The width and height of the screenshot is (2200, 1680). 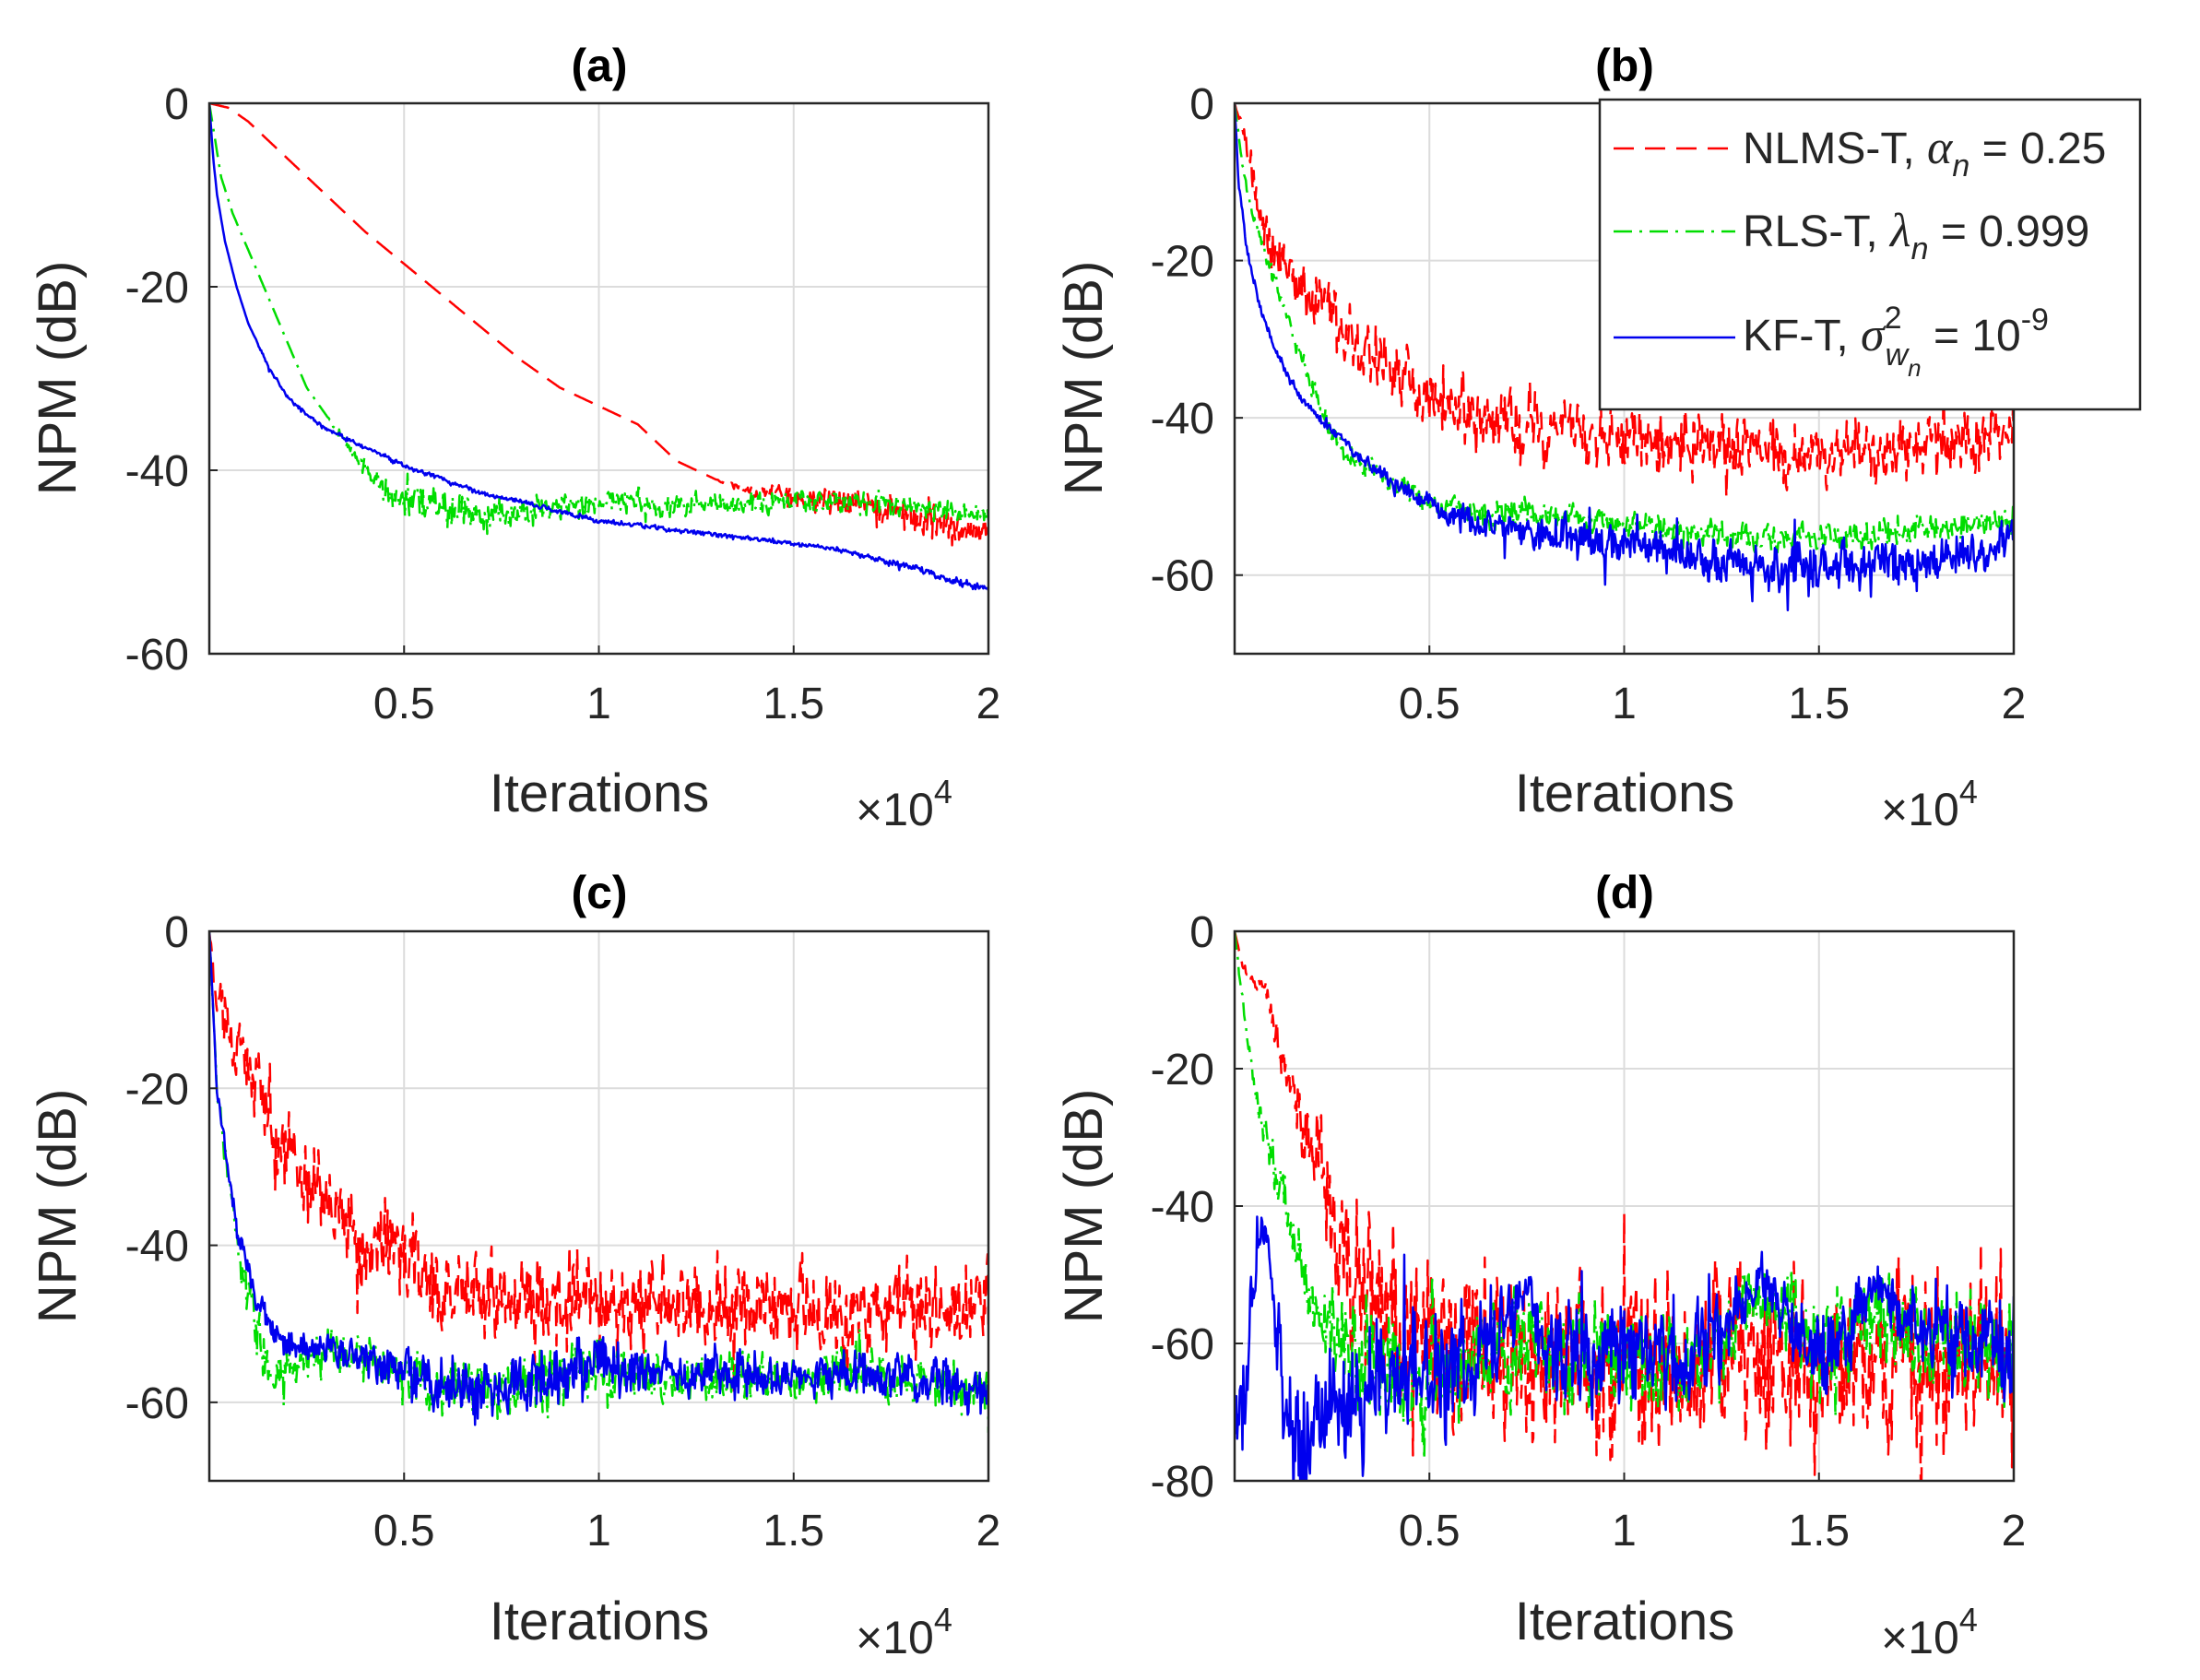 What do you see at coordinates (598, 319) in the screenshot?
I see `series-line-rls-t` at bounding box center [598, 319].